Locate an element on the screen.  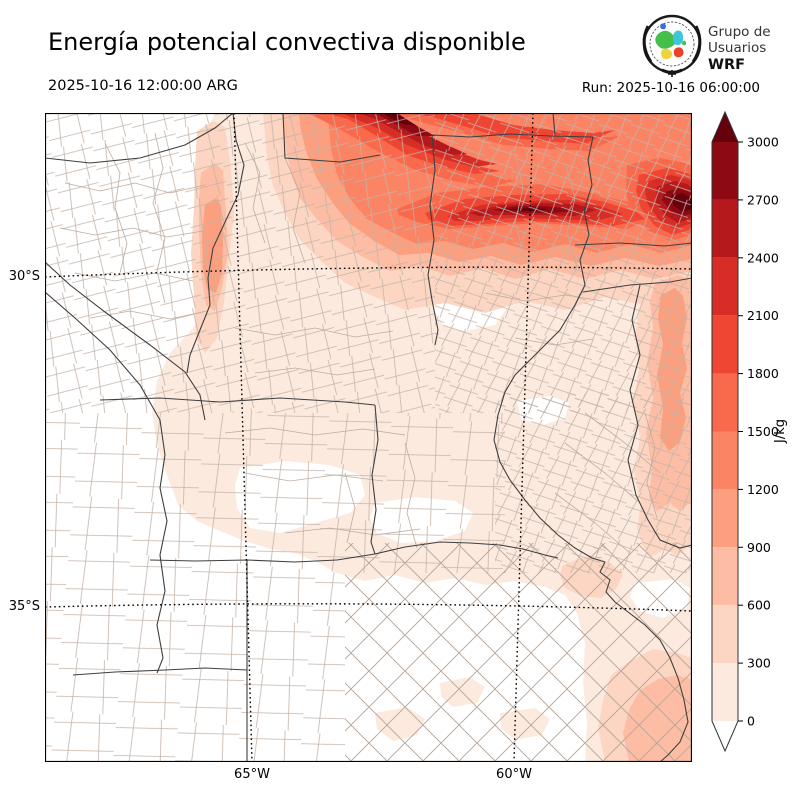
lat-label-30s: 30°S is located at coordinates (24, 276).